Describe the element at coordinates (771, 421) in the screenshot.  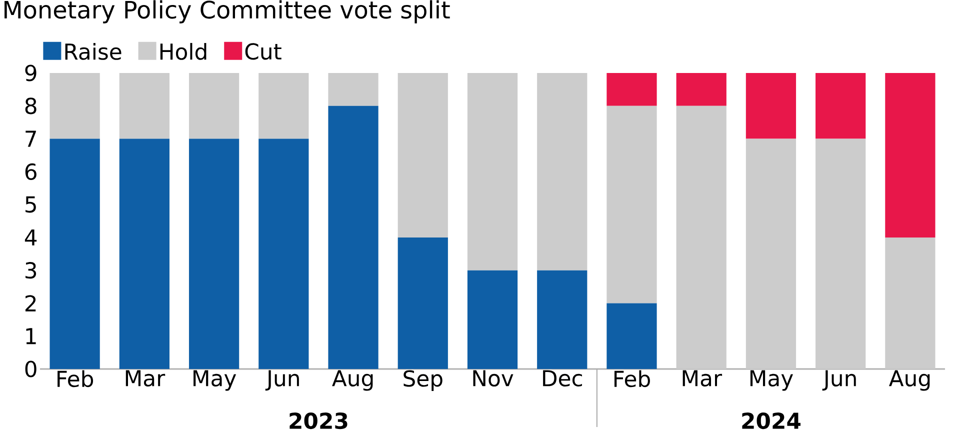
I see `text: 2024` at that location.